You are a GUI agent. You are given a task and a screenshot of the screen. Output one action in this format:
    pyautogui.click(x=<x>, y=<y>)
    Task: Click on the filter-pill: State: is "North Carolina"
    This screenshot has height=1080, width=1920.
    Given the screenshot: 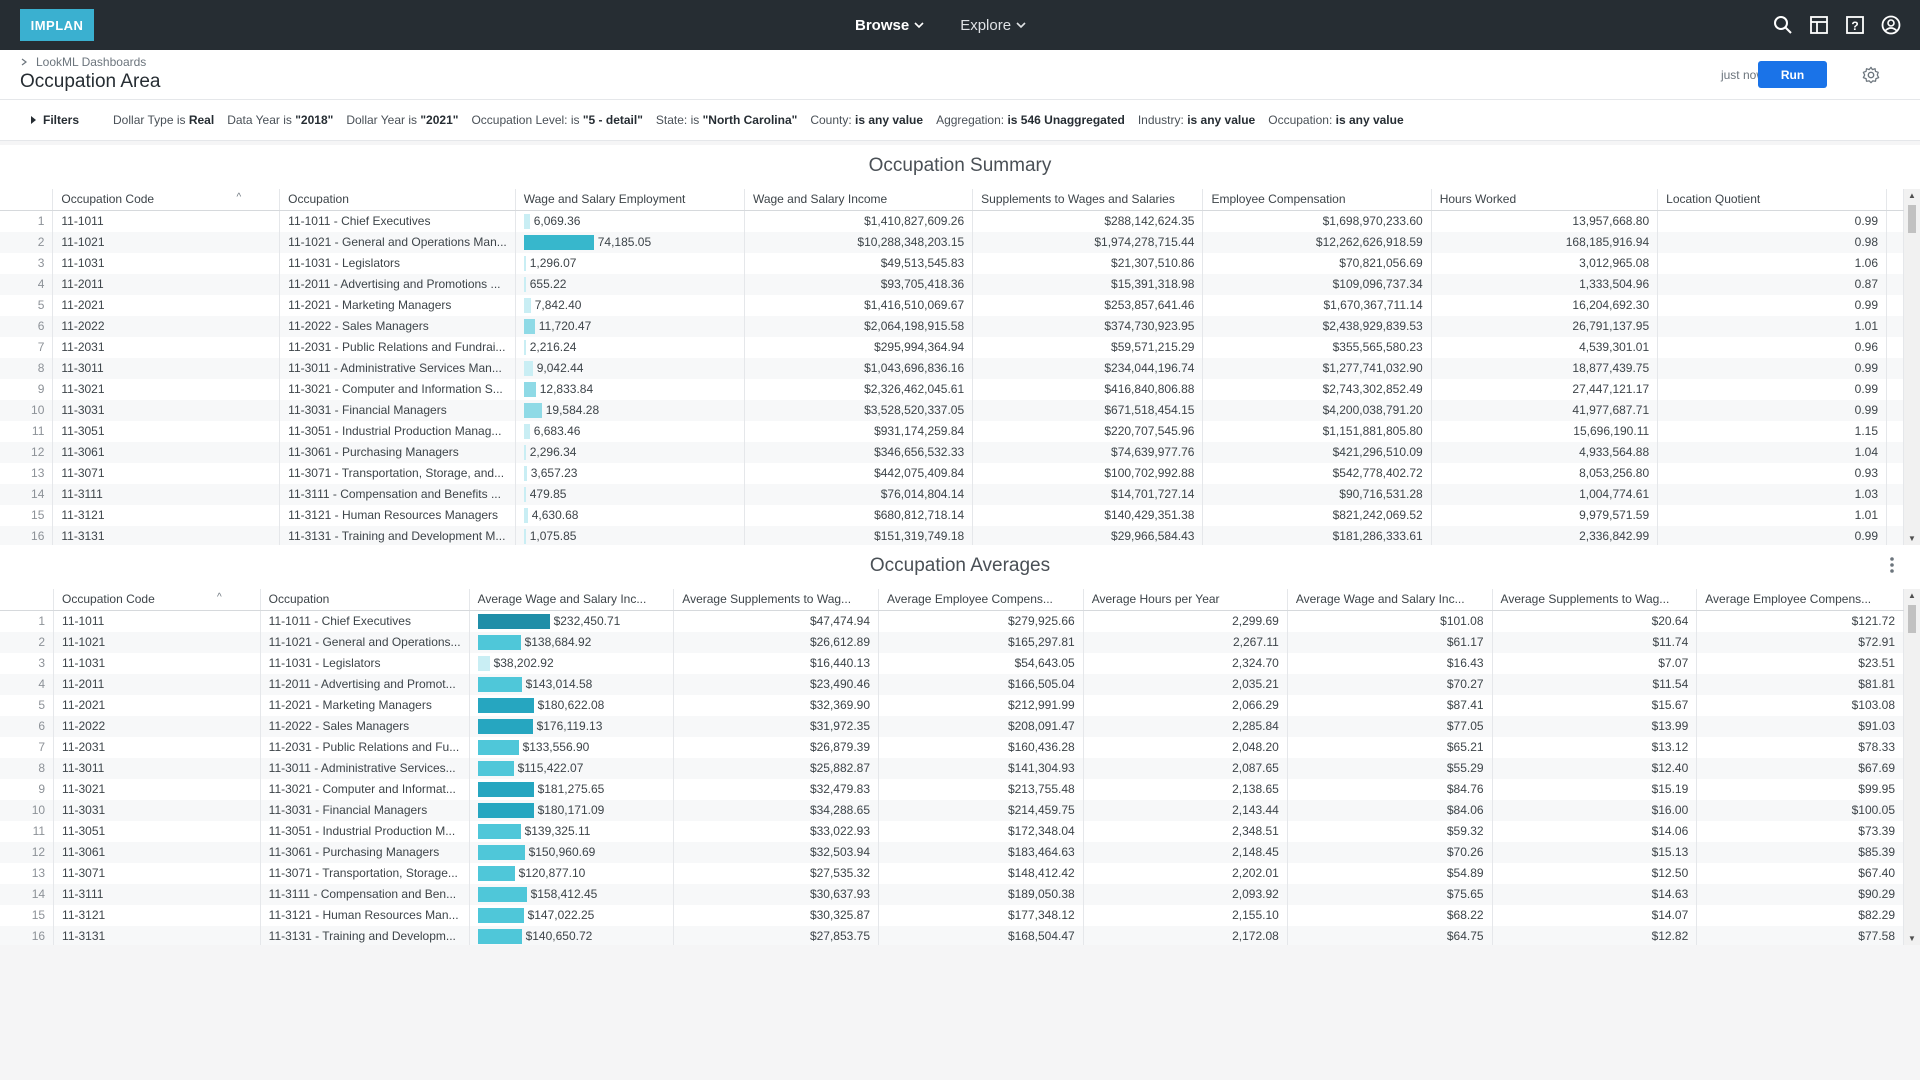 What is the action you would take?
    pyautogui.click(x=726, y=120)
    